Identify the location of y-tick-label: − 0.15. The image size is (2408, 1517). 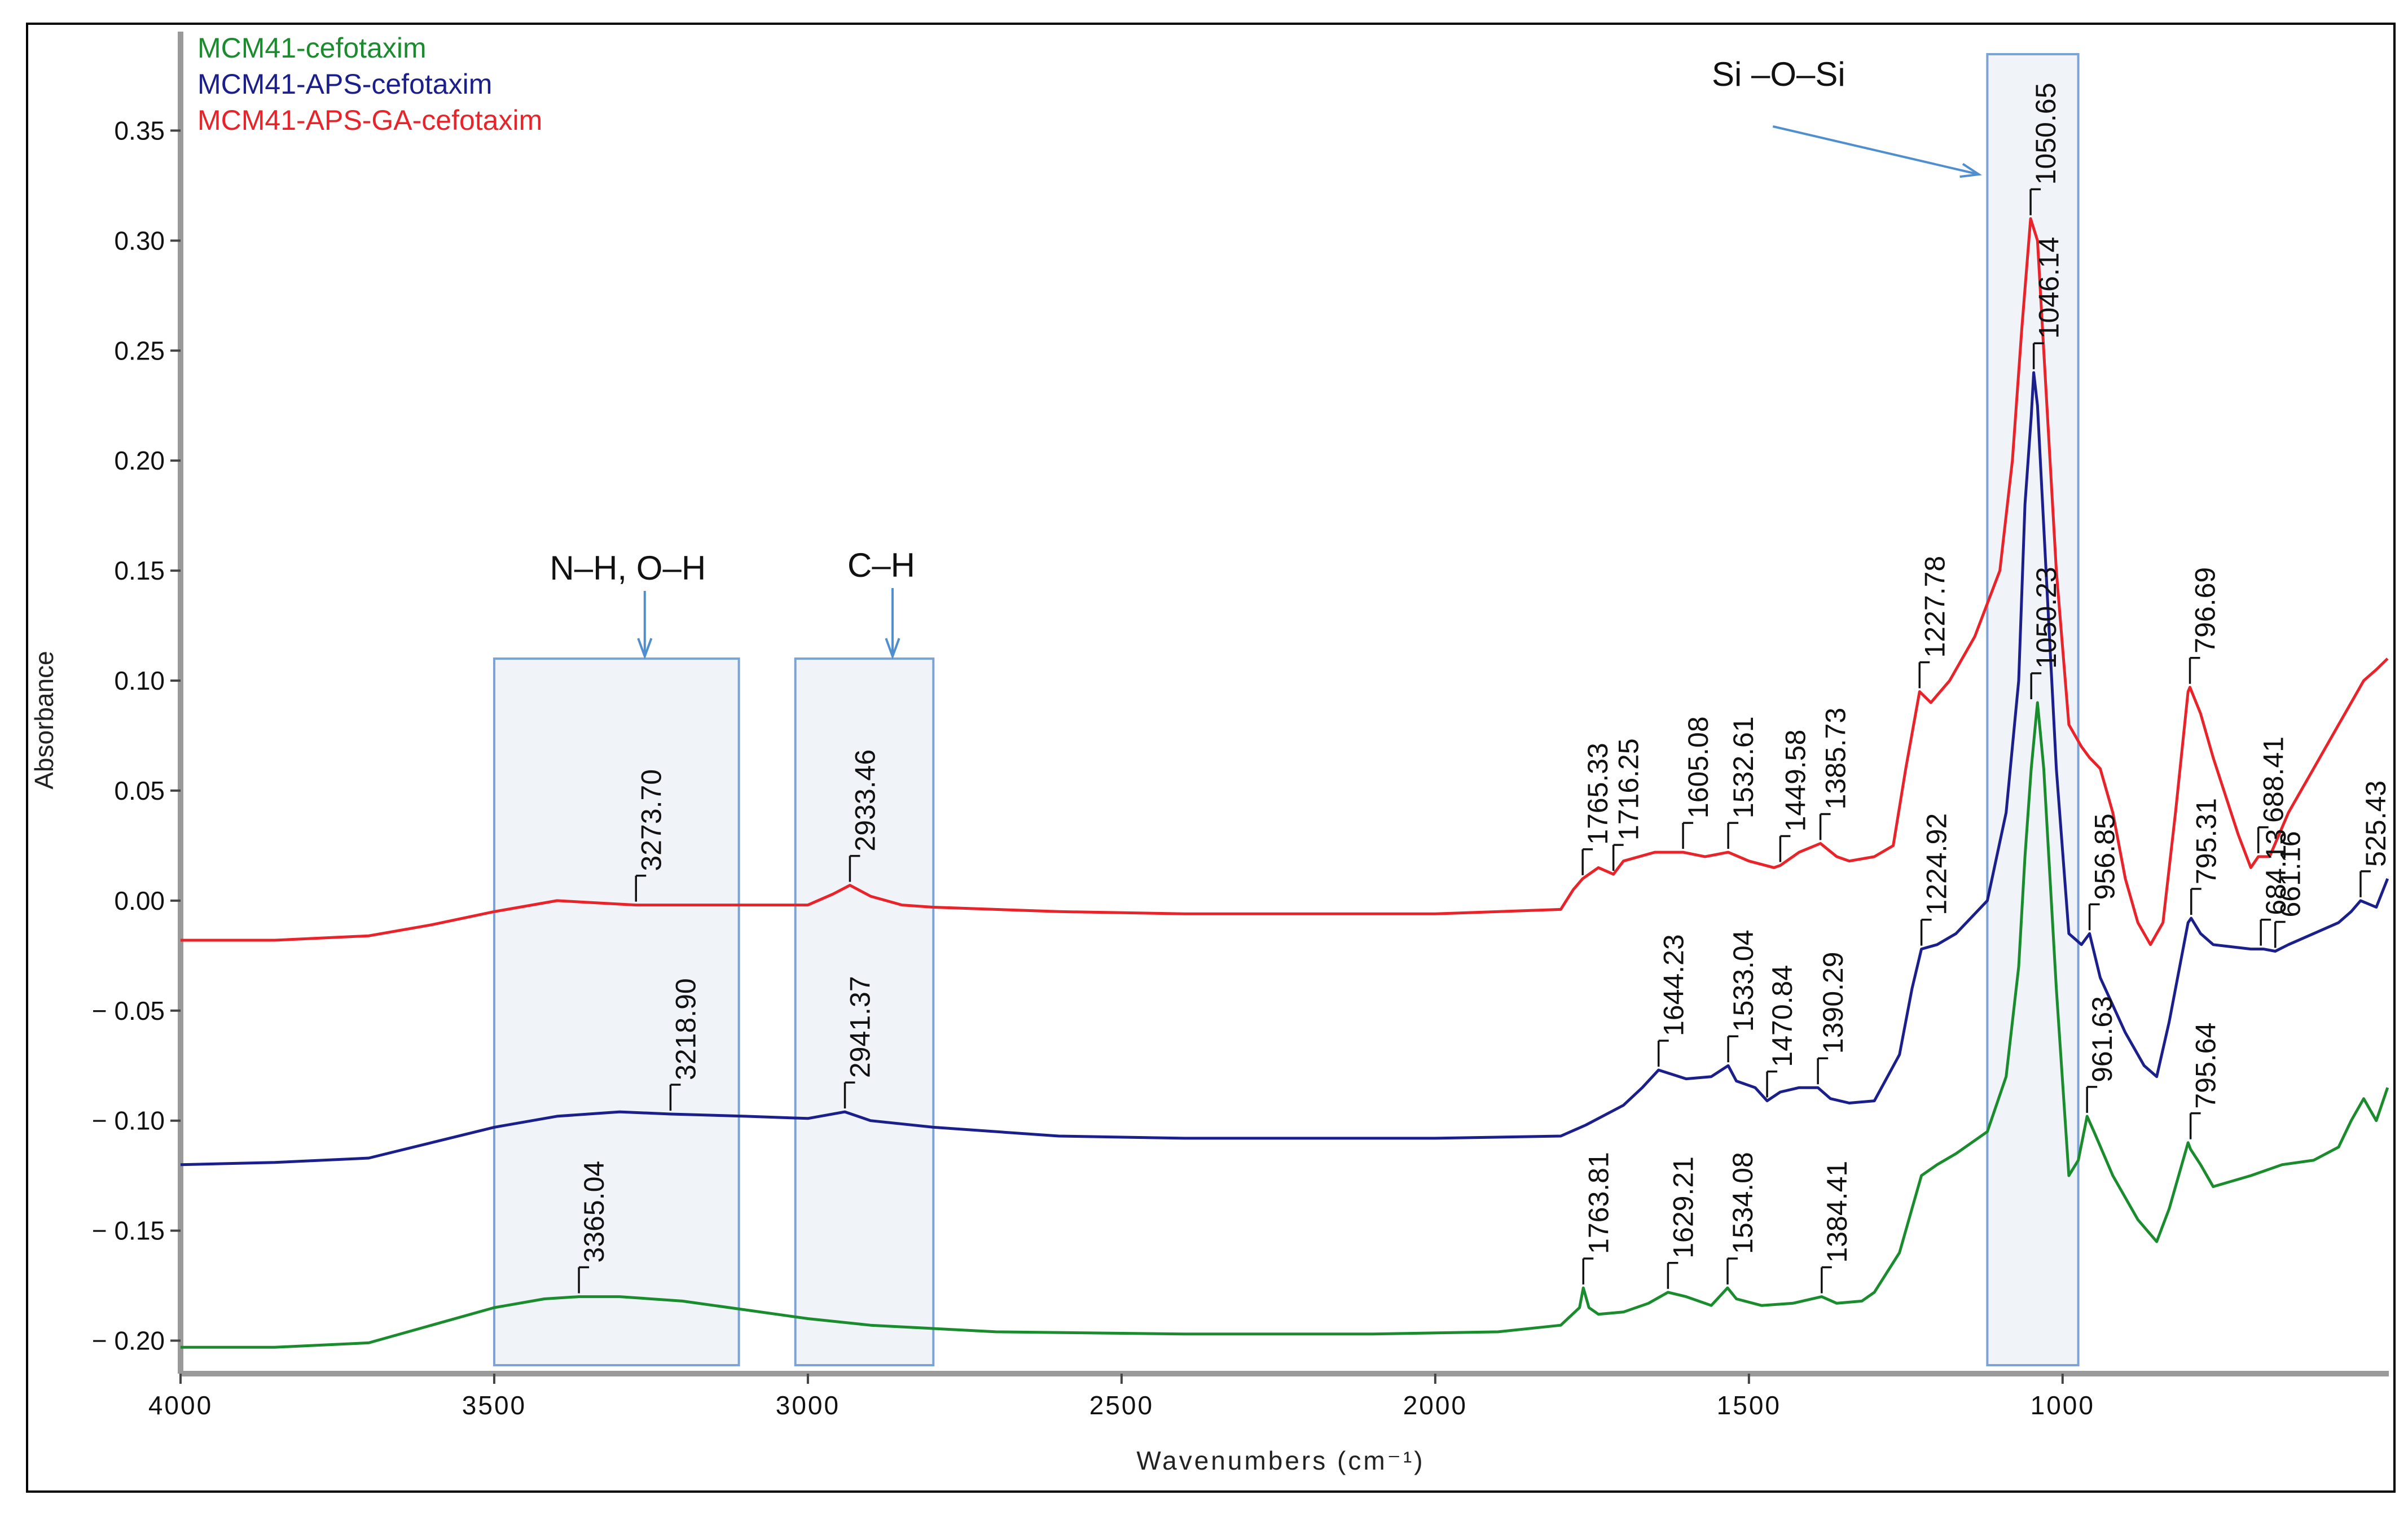
(128, 1231).